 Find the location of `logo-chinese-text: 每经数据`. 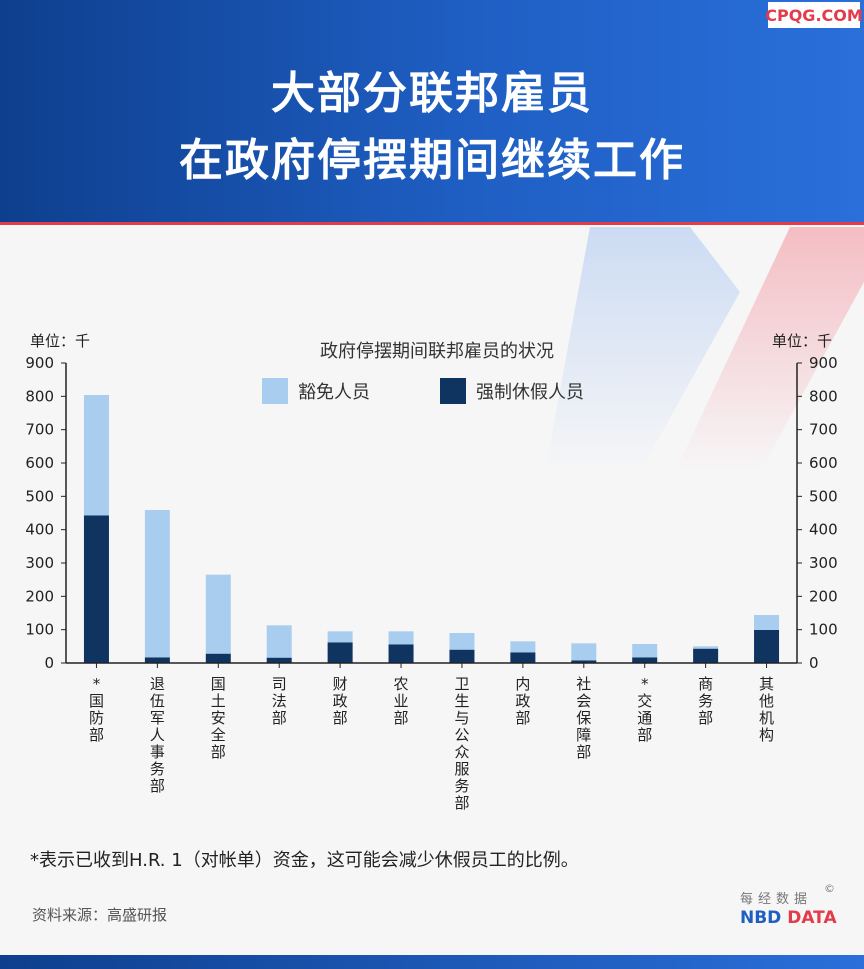

logo-chinese-text: 每经数据 is located at coordinates (776, 899).